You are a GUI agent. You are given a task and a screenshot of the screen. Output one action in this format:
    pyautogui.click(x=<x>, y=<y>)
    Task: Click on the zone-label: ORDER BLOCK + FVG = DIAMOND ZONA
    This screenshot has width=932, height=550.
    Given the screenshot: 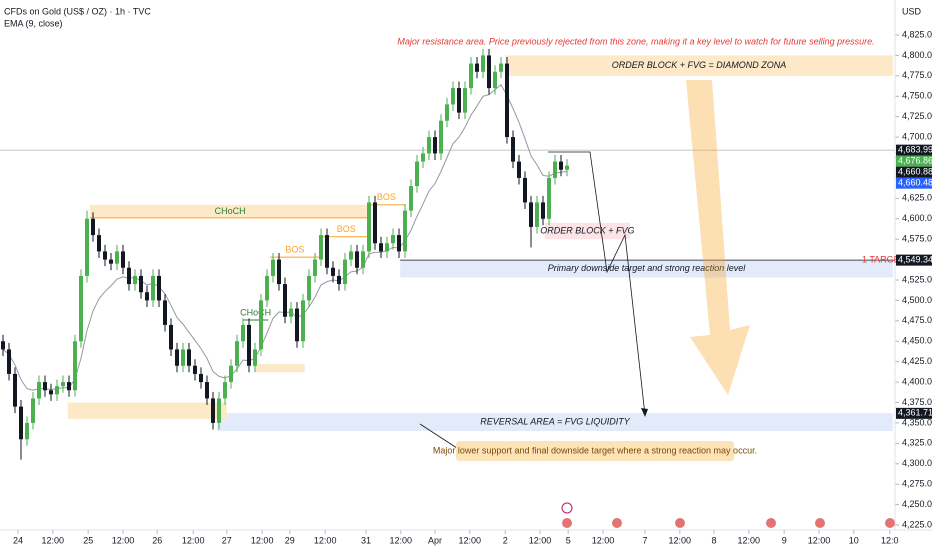 What is the action you would take?
    pyautogui.click(x=699, y=65)
    